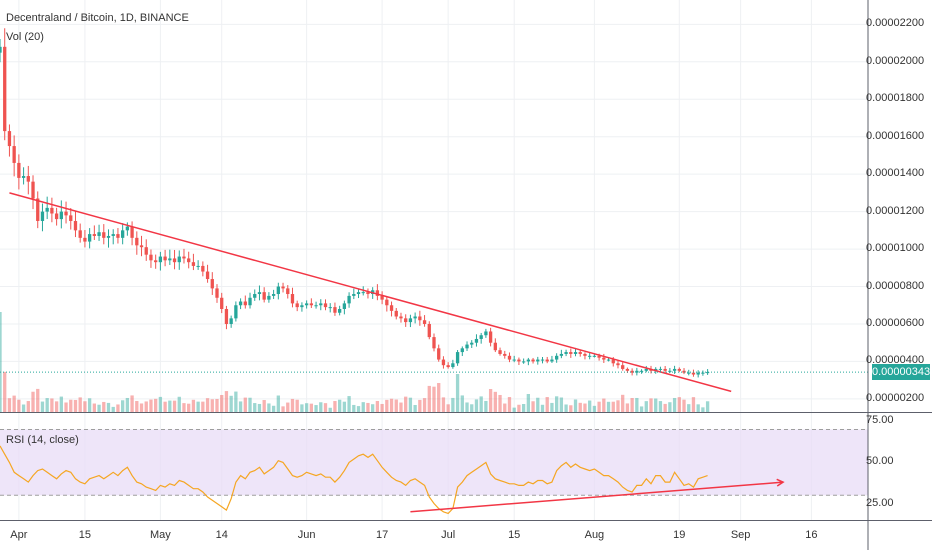 The image size is (932, 550). I want to click on time-tick-label: Apr, so click(19, 535).